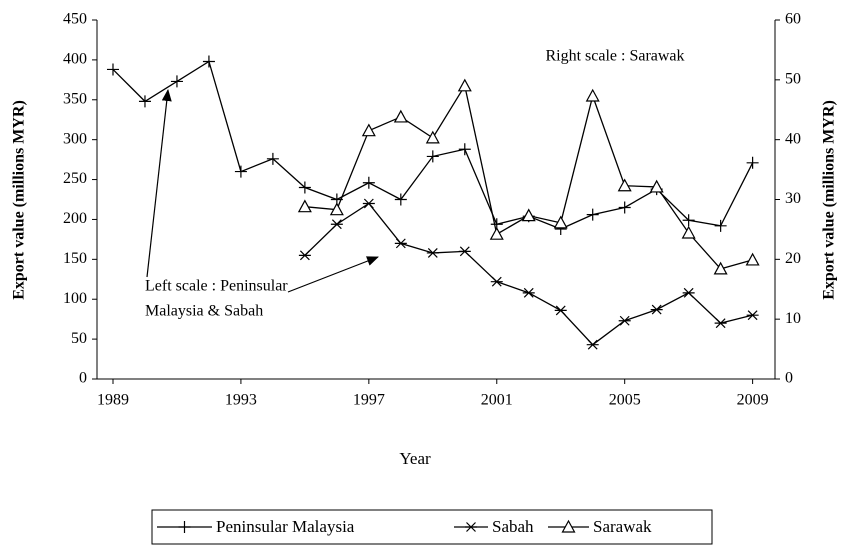 This screenshot has height=547, width=843. Describe the element at coordinates (528, 274) in the screenshot. I see `series-line` at that location.